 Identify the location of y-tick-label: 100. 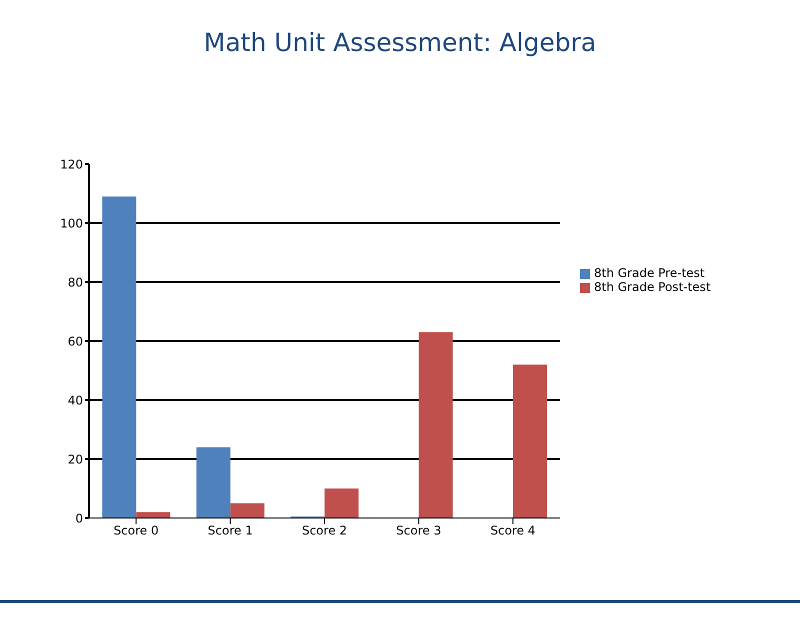
(71, 223).